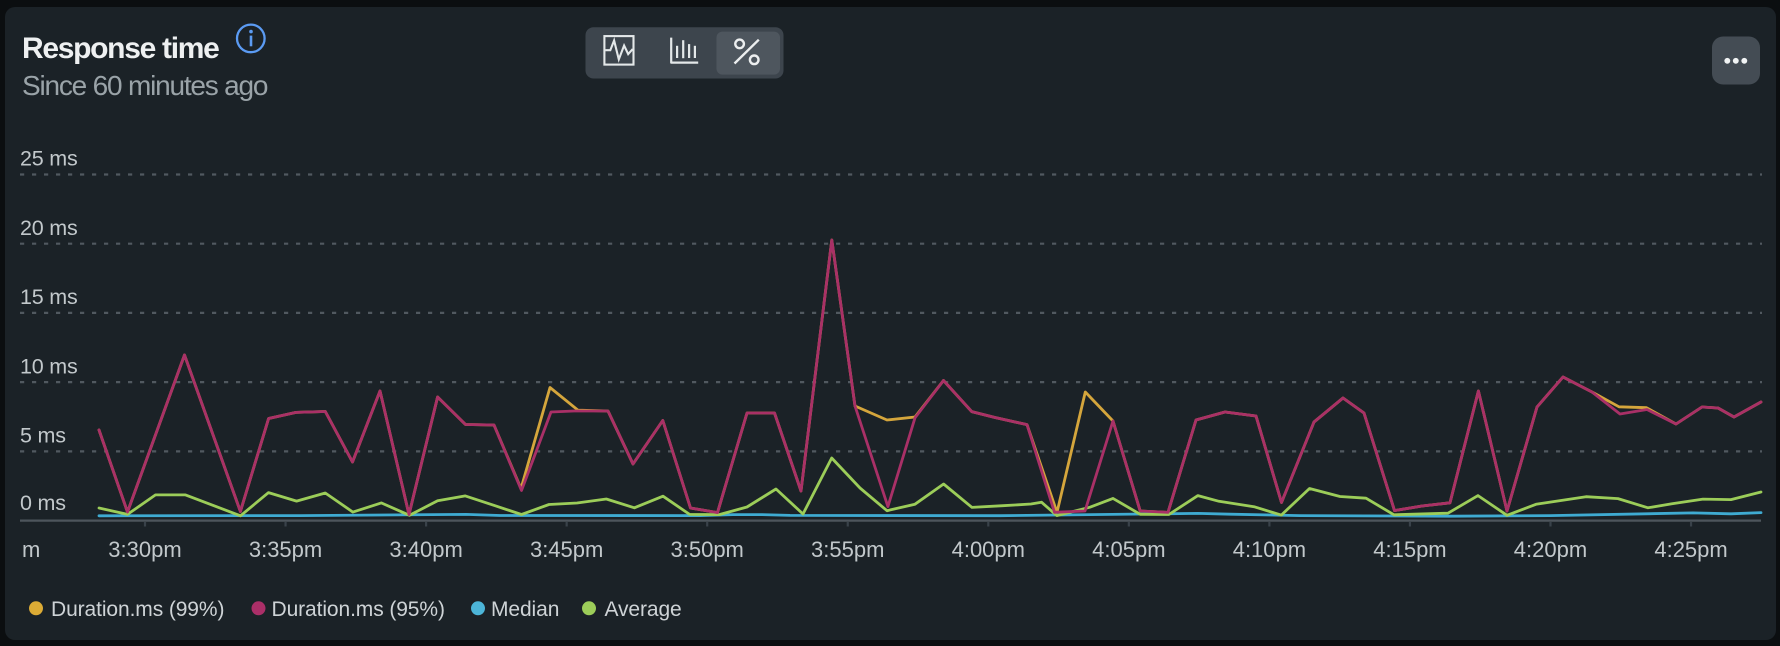  I want to click on svg-text: Duration.ms (99%), so click(137, 609).